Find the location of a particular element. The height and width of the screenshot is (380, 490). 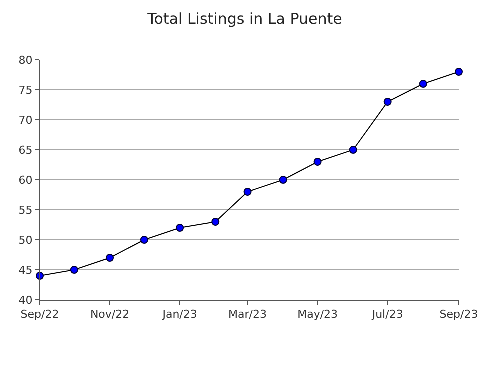

chart-title: Total Listings in La Puente is located at coordinates (244, 19).